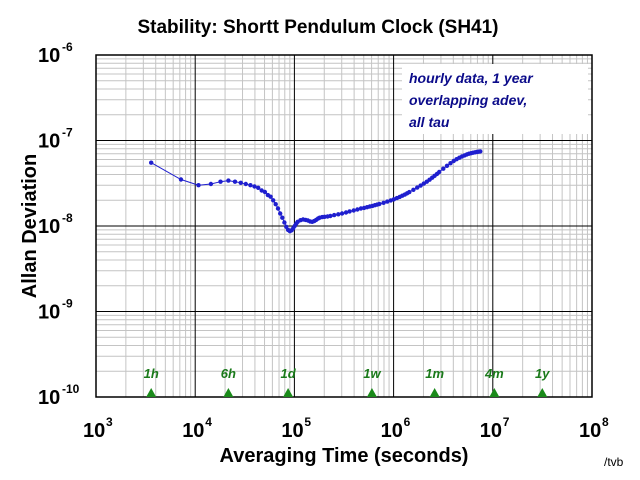  What do you see at coordinates (289, 373) in the screenshot?
I see `time-marker-label: 1d` at bounding box center [289, 373].